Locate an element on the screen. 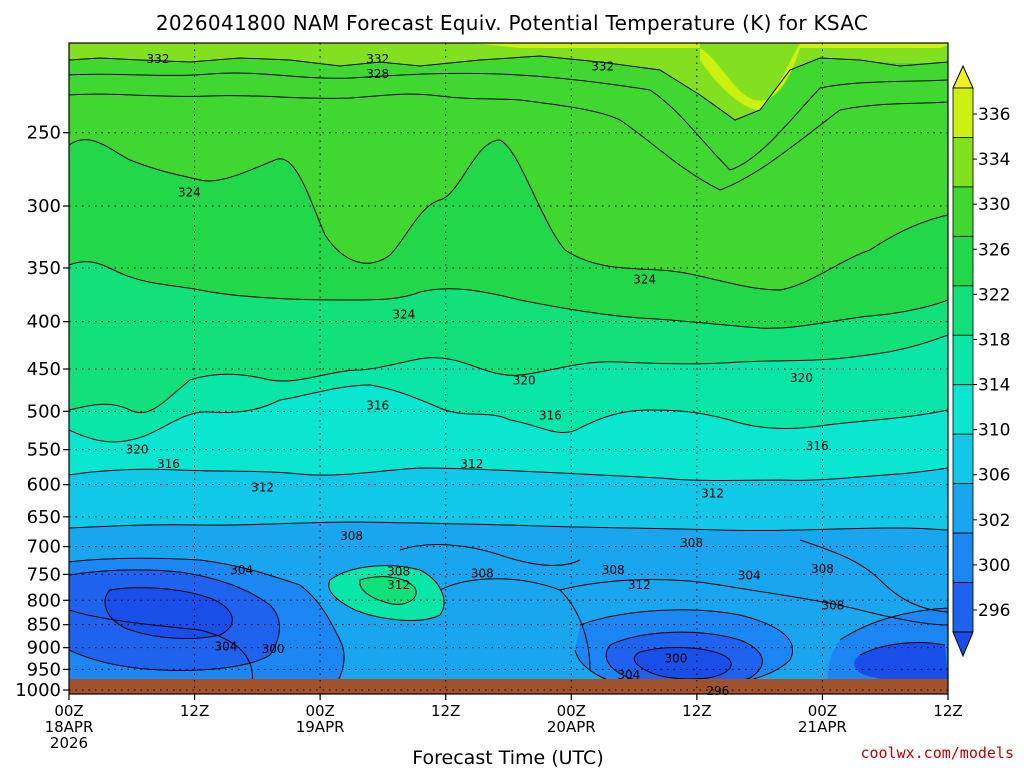 The image size is (1024, 768). colorbar: 296 300 302 306 310 314 318 322 326 330 334 336 is located at coordinates (981, 361).